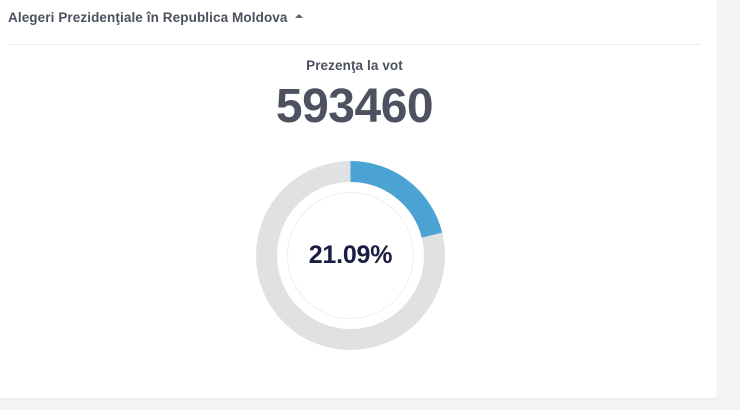 The width and height of the screenshot is (740, 410). Describe the element at coordinates (354, 44) in the screenshot. I see `header-divider` at that location.